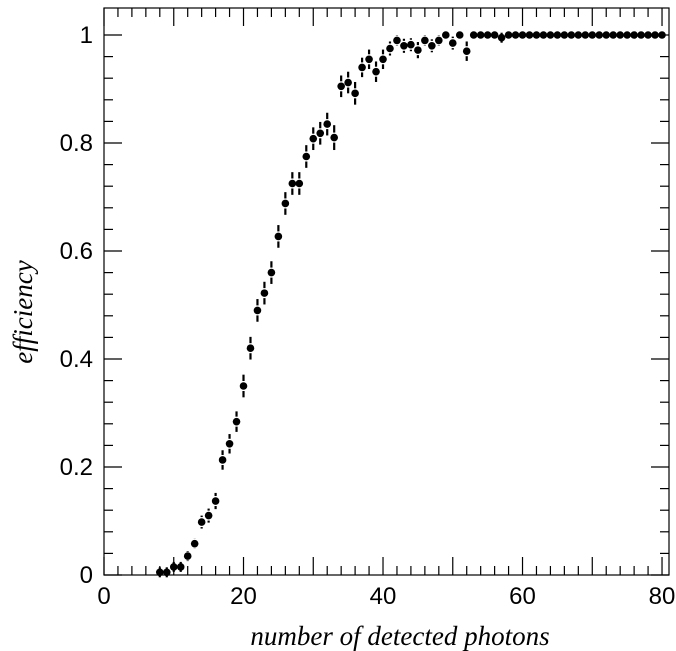  Describe the element at coordinates (76, 359) in the screenshot. I see `y-tick-label: 0.4` at that location.